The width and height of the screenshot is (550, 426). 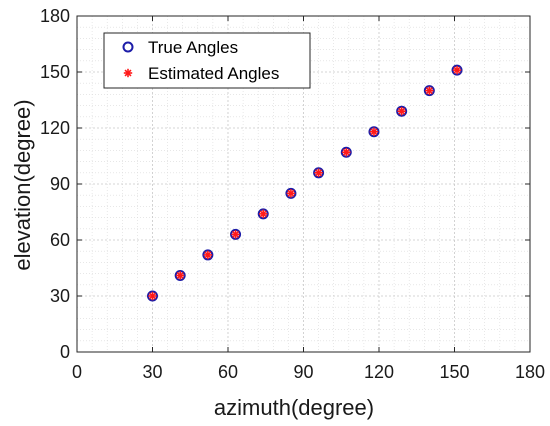 What do you see at coordinates (303, 372) in the screenshot?
I see `x-tick-label: 90` at bounding box center [303, 372].